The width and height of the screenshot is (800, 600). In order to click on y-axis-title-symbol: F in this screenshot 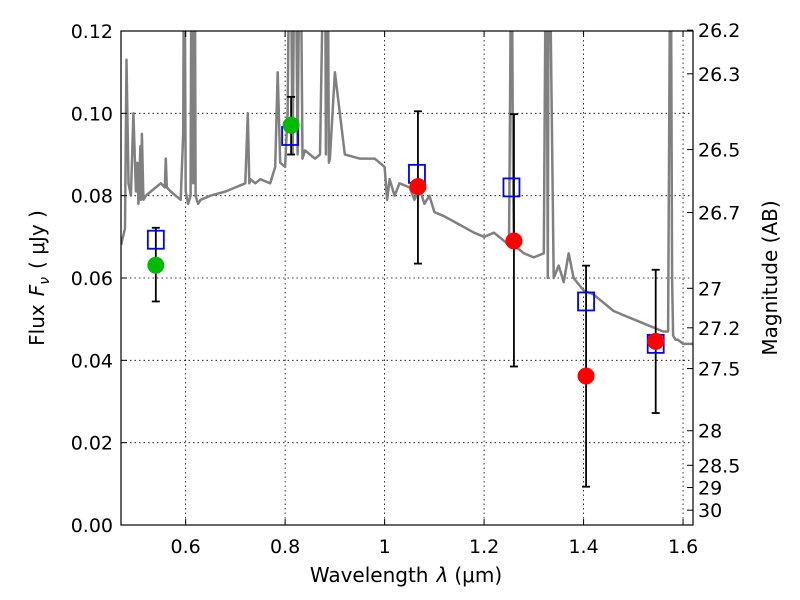, I will do `click(37, 290)`.